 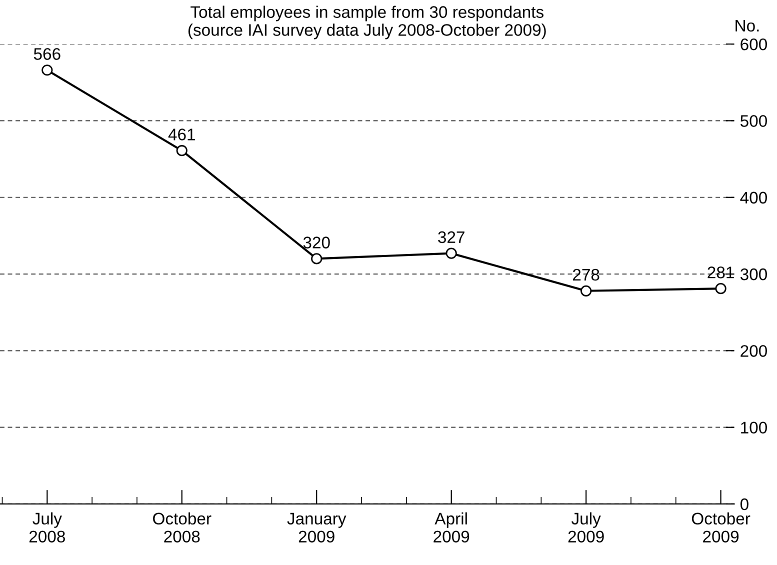 I want to click on y-tick-label: 100, so click(x=754, y=428).